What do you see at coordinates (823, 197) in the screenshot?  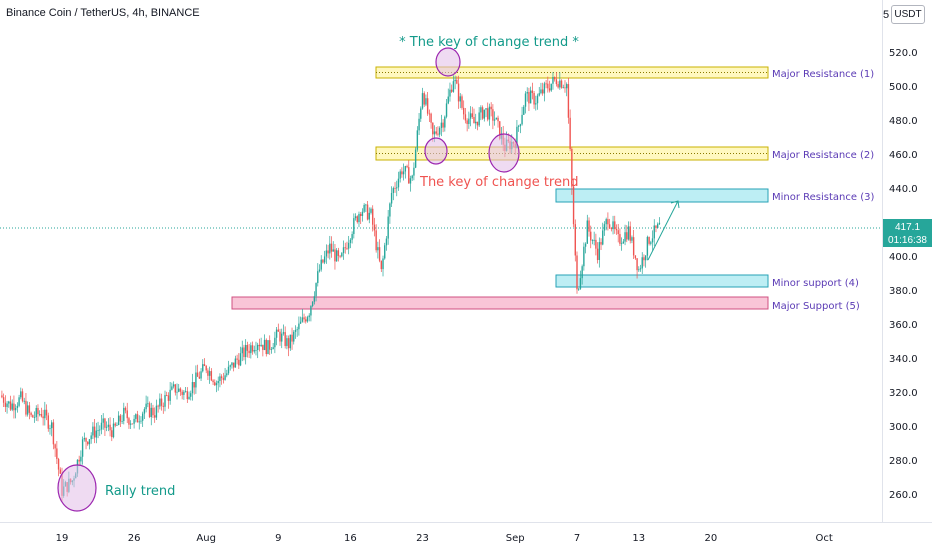 I see `level-label-3: Minor Resistance (3)` at bounding box center [823, 197].